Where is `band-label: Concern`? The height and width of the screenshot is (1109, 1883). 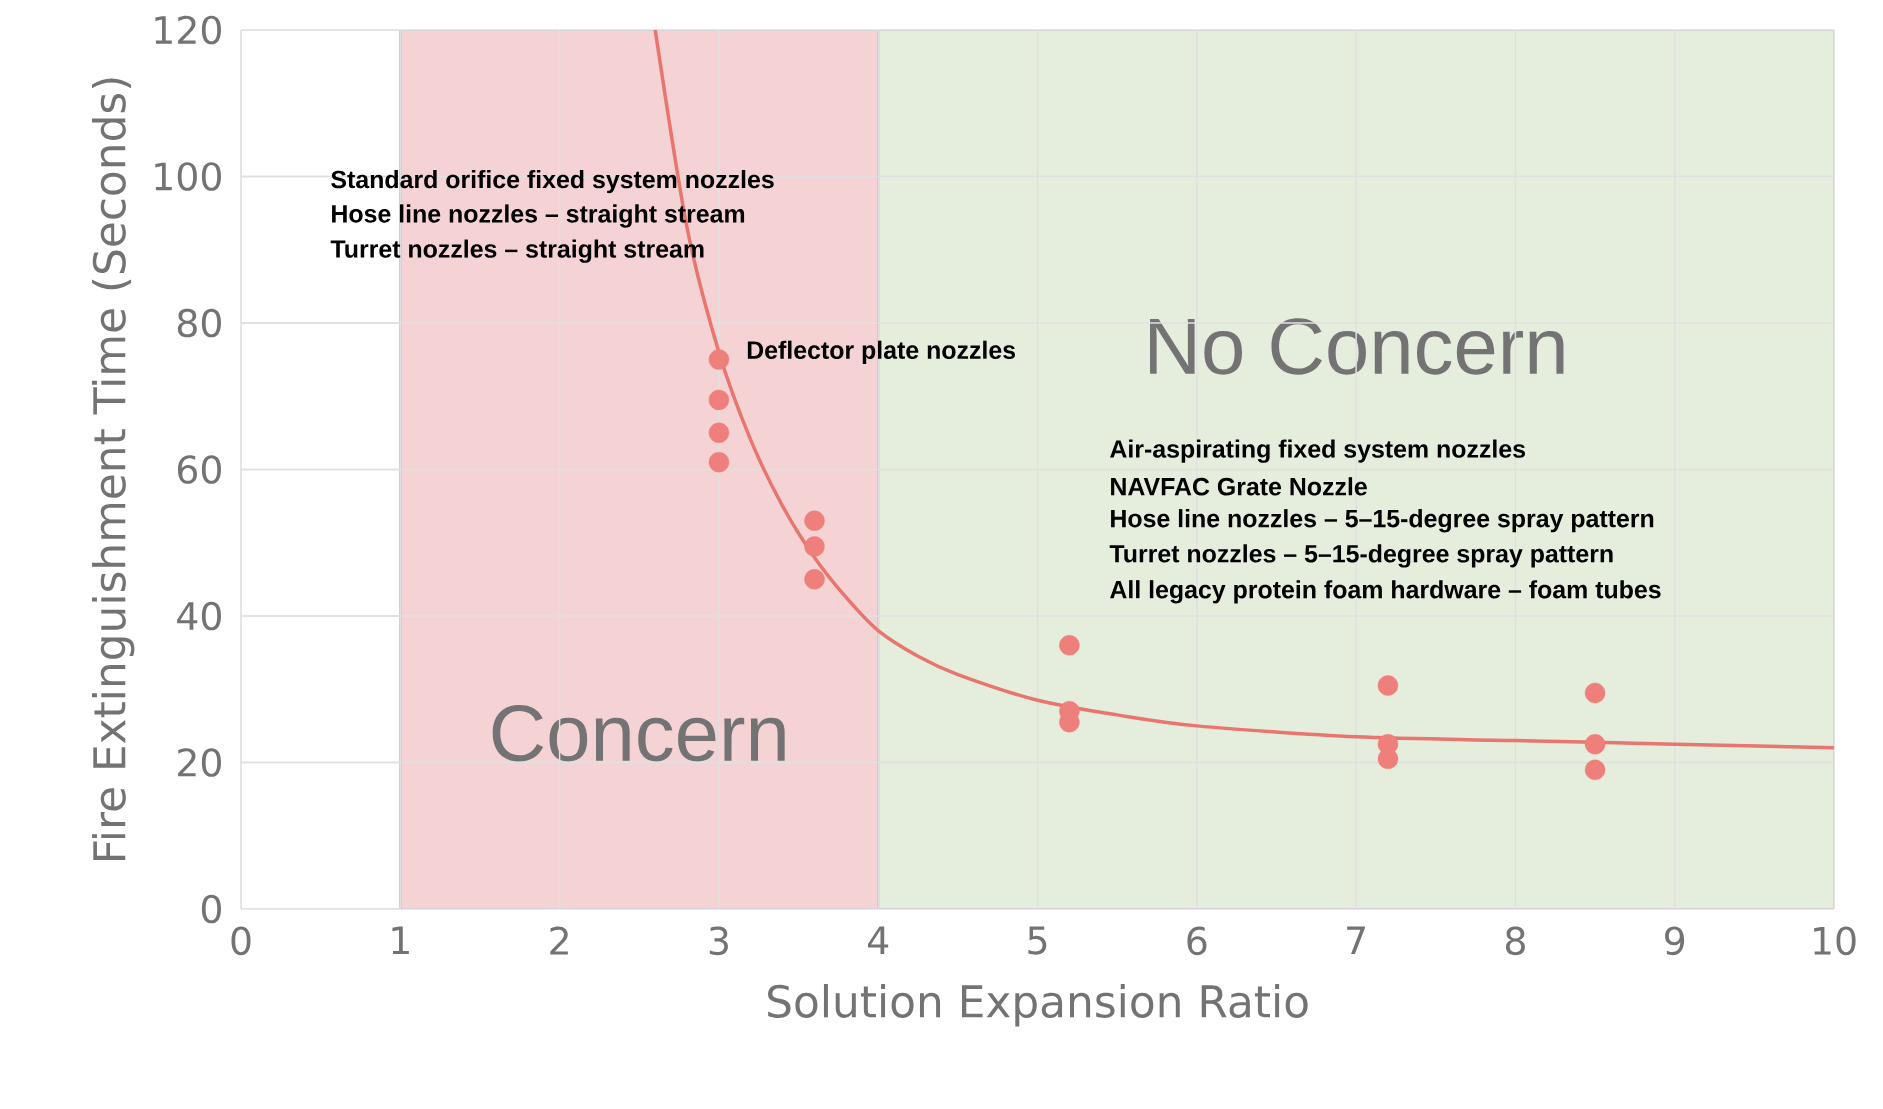 band-label: Concern is located at coordinates (638, 733).